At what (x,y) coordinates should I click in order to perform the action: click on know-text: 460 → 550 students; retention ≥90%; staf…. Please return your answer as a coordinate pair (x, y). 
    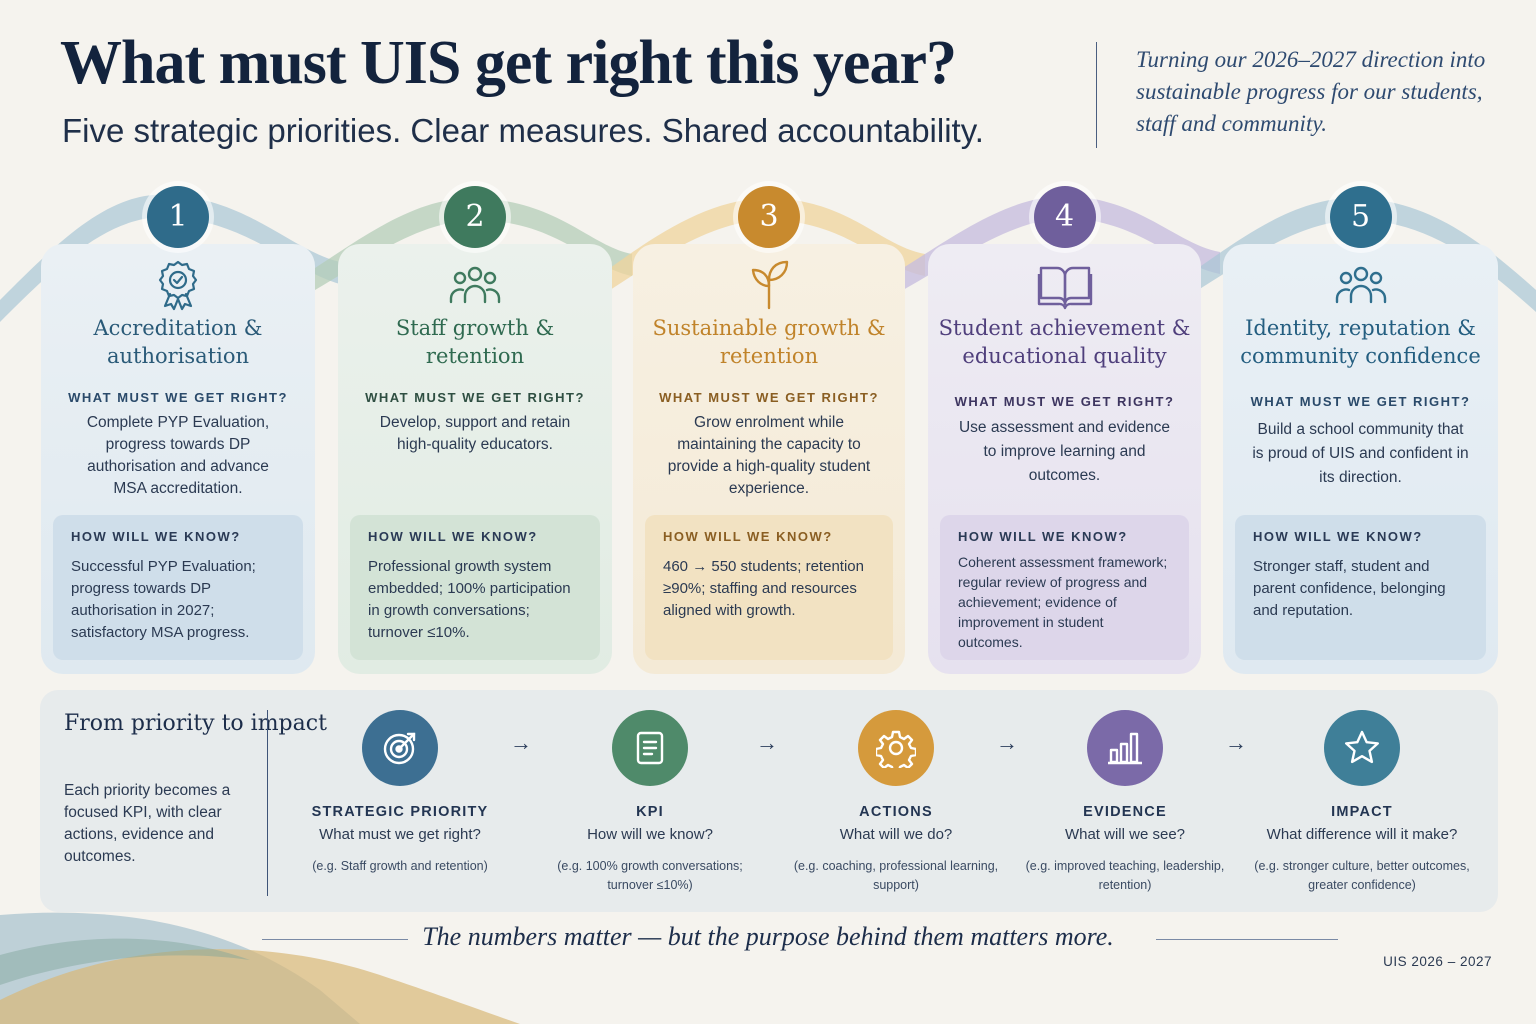
    Looking at the image, I should click on (763, 588).